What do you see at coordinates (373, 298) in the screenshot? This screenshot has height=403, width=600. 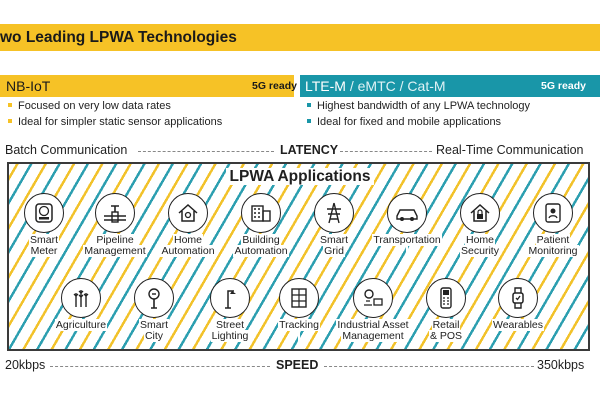 I see `industrial-icon` at bounding box center [373, 298].